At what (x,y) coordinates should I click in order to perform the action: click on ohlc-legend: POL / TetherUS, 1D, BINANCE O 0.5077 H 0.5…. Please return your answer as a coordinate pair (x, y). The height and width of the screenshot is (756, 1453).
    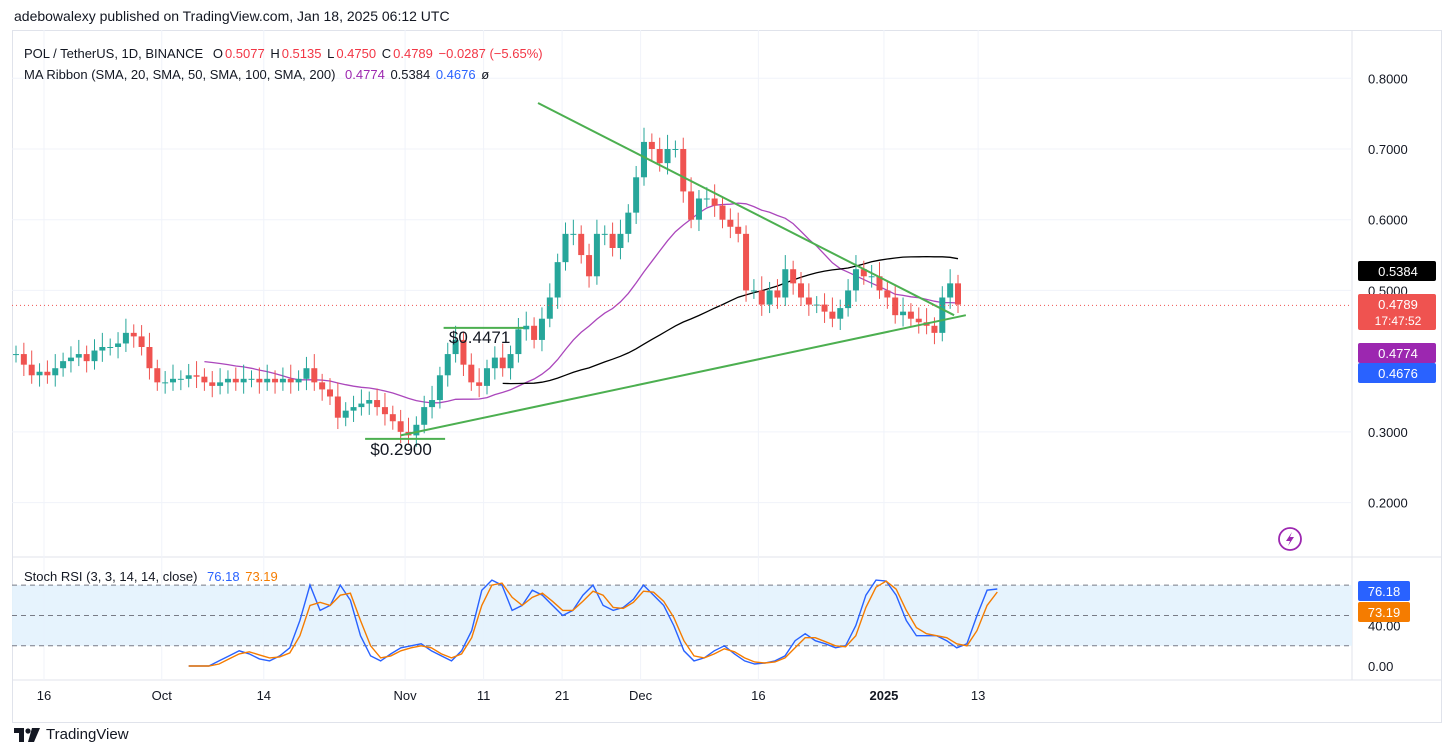
    Looking at the image, I should click on (284, 53).